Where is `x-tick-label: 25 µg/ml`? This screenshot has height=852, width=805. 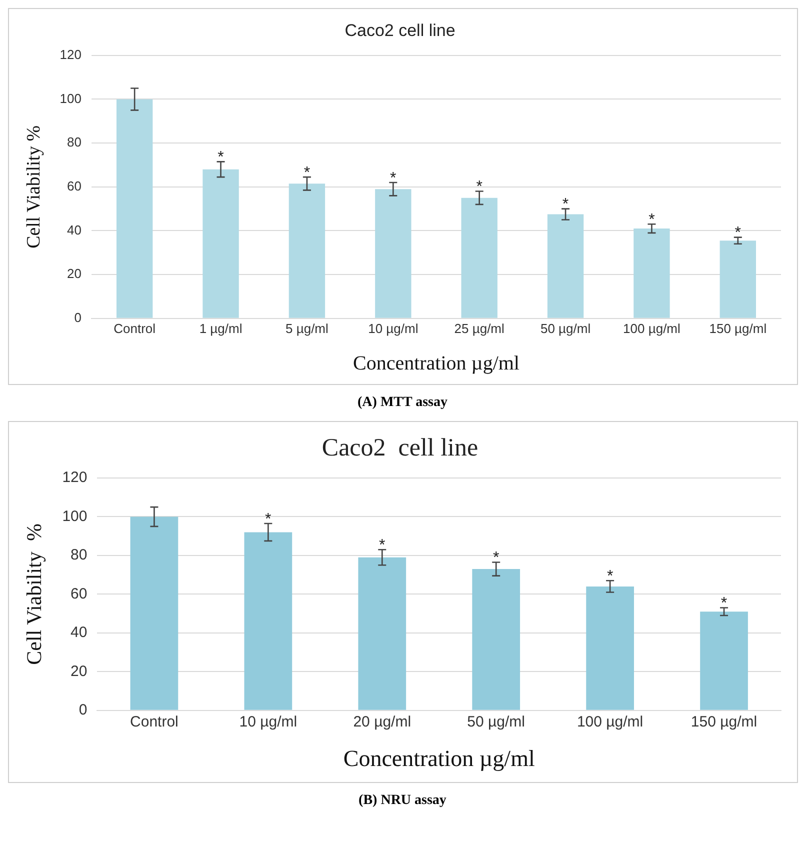
x-tick-label: 25 µg/ml is located at coordinates (479, 328).